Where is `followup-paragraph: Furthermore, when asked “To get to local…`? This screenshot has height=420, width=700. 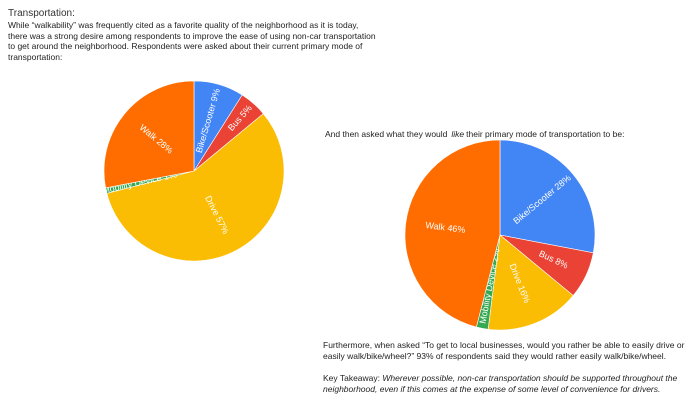 followup-paragraph: Furthermore, when asked “To get to local… is located at coordinates (504, 350).